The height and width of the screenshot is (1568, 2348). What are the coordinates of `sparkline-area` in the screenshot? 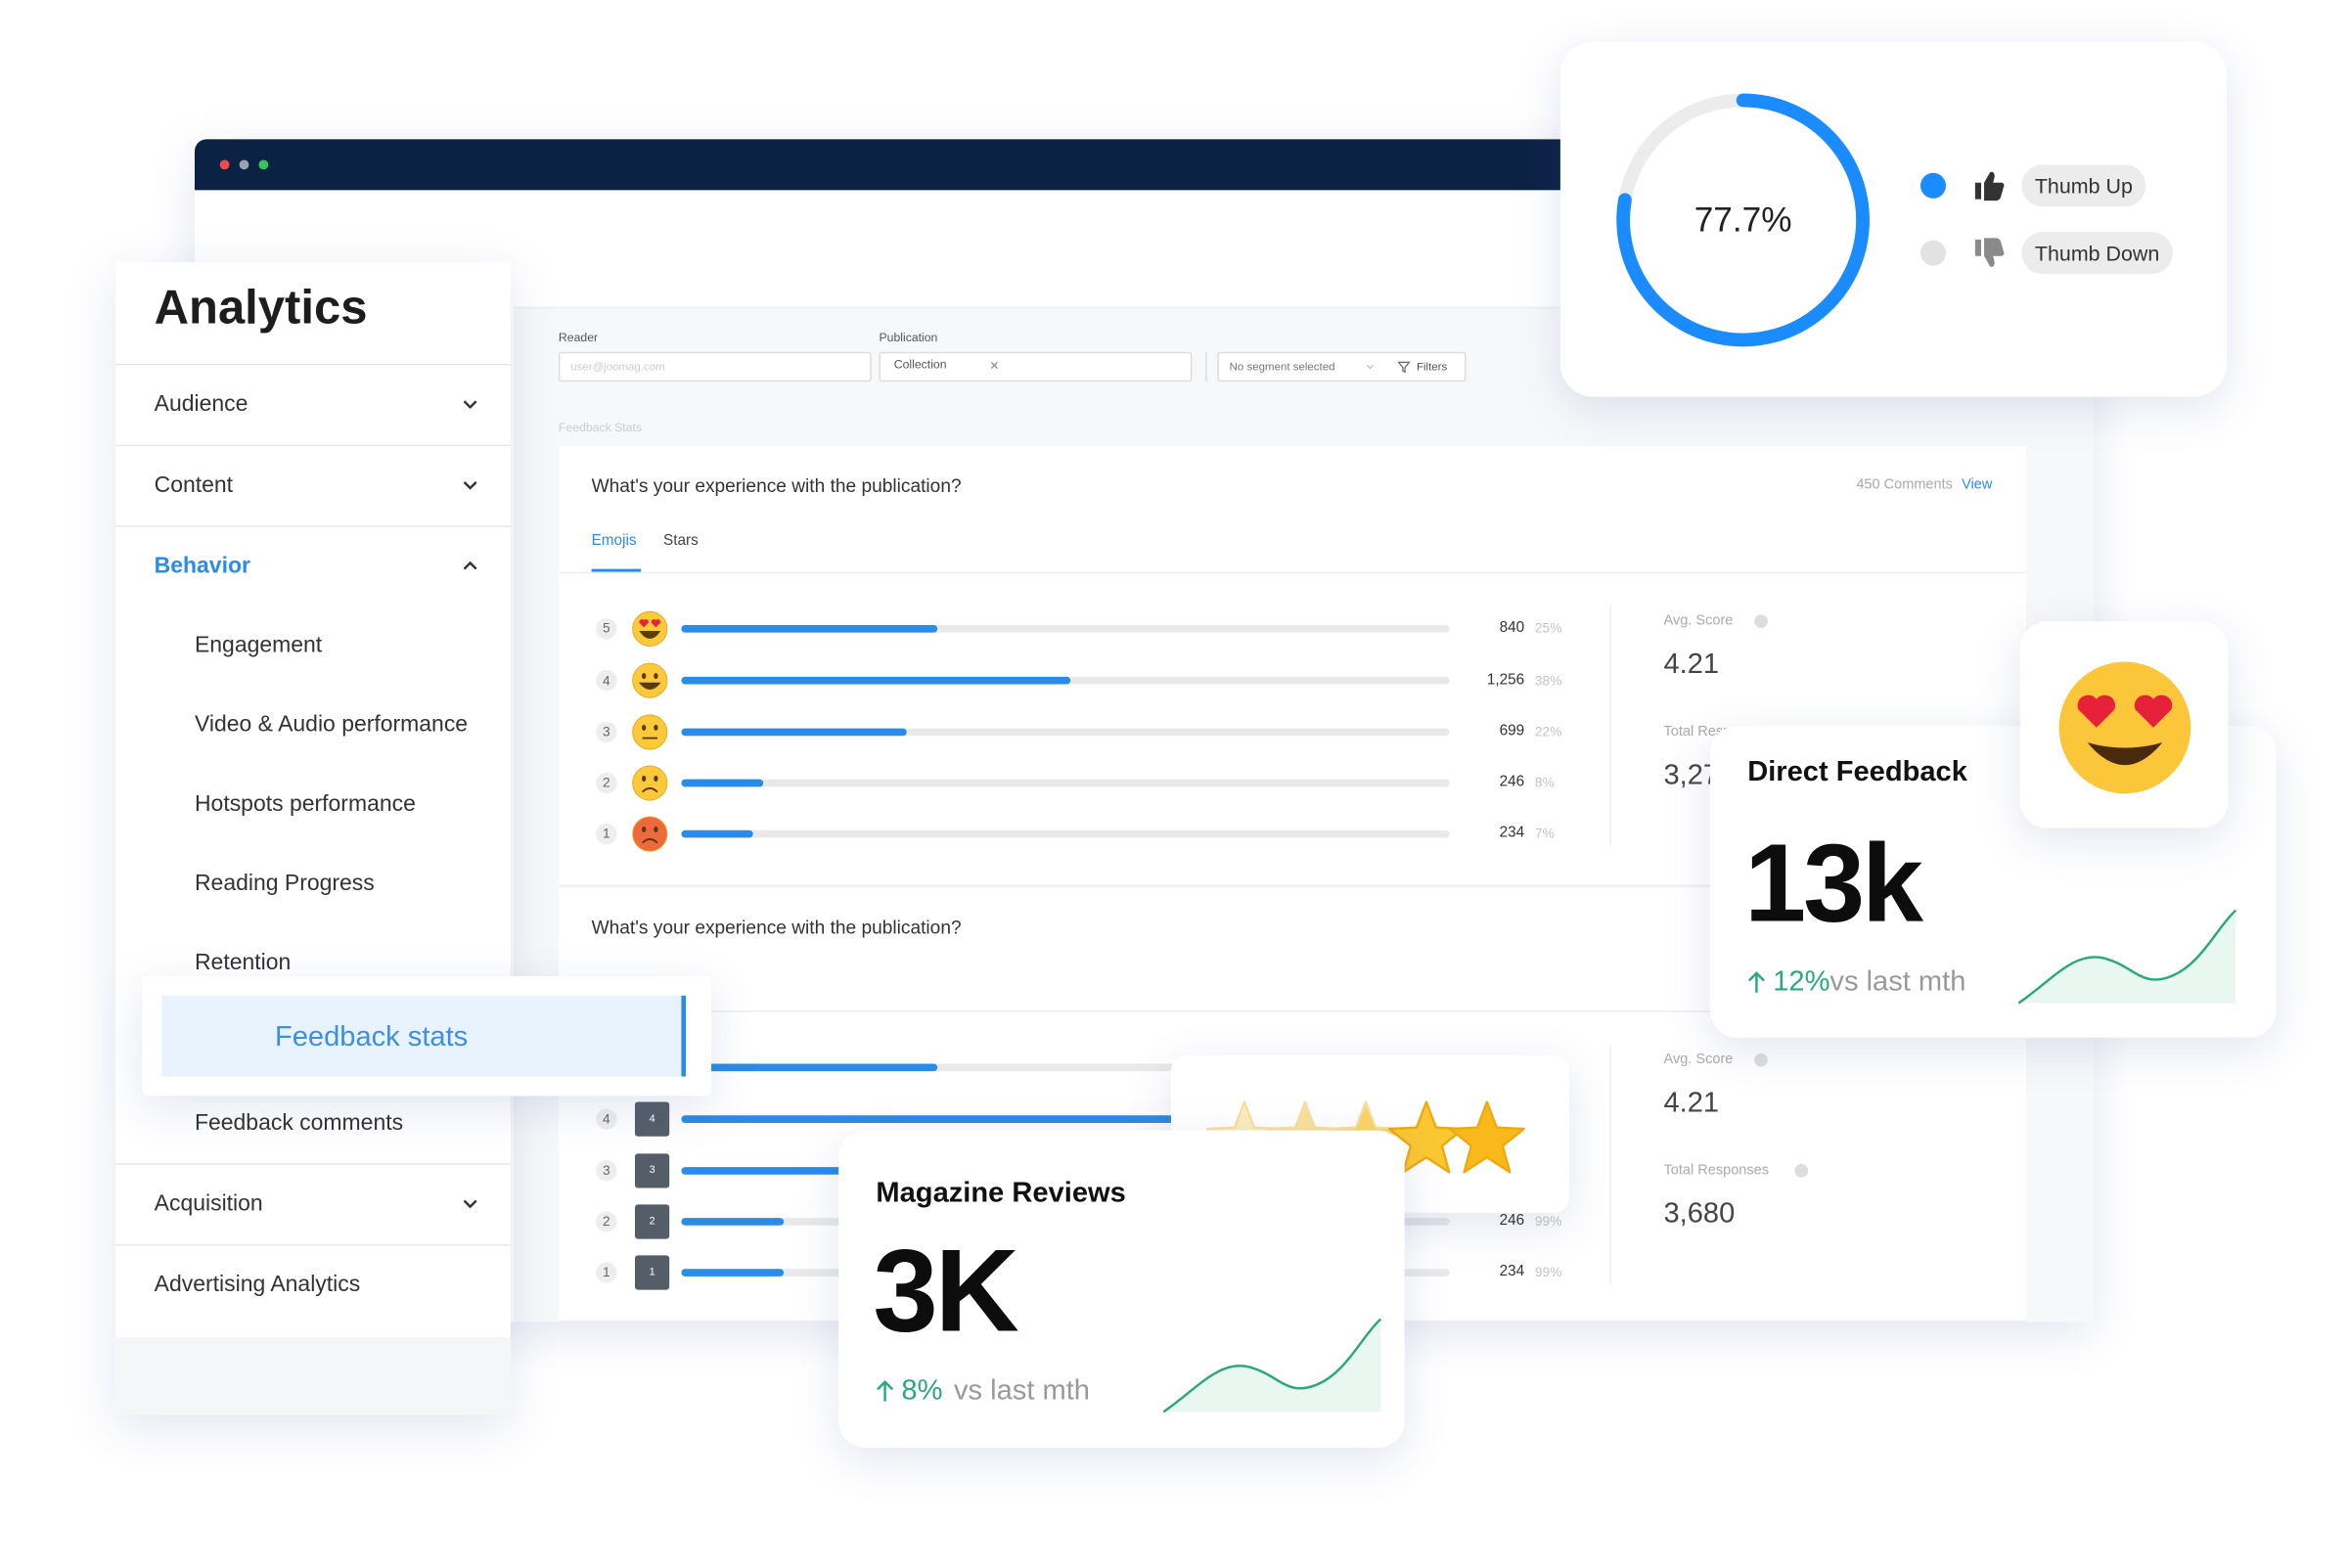 It's located at (2127, 957).